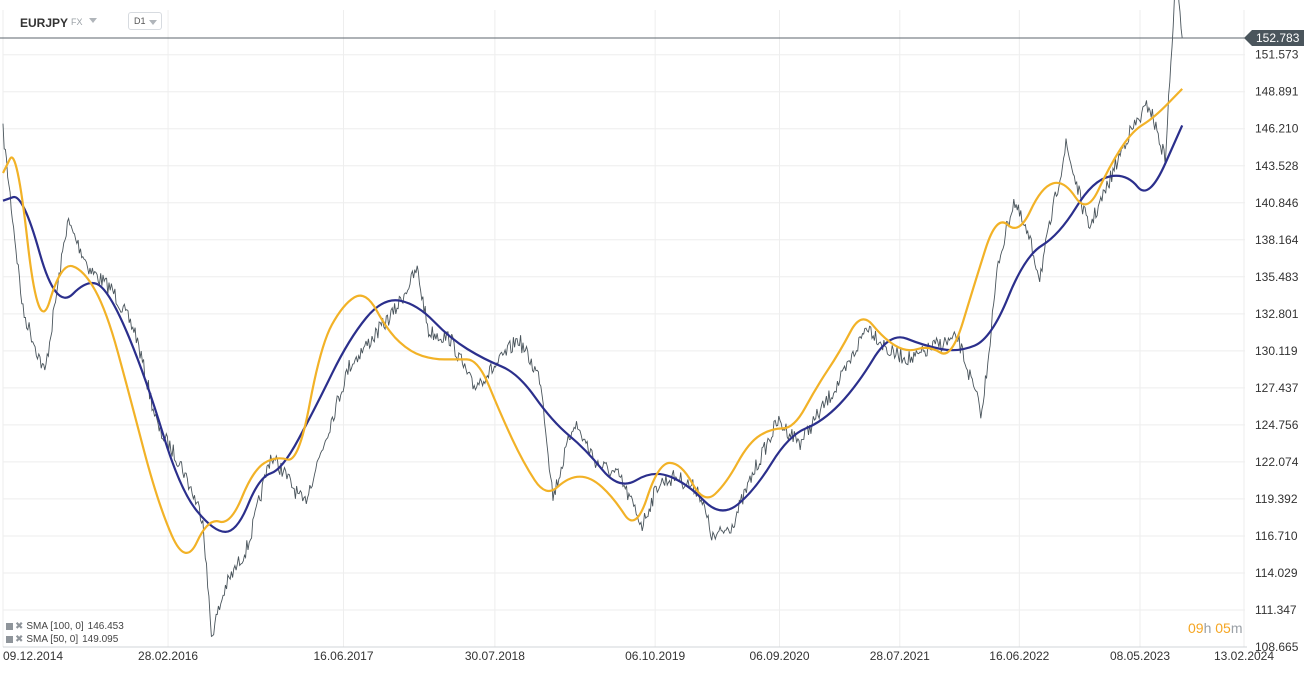 This screenshot has height=673, width=1315. Describe the element at coordinates (495, 656) in the screenshot. I see `x-tick-label: 30.07.2018` at that location.